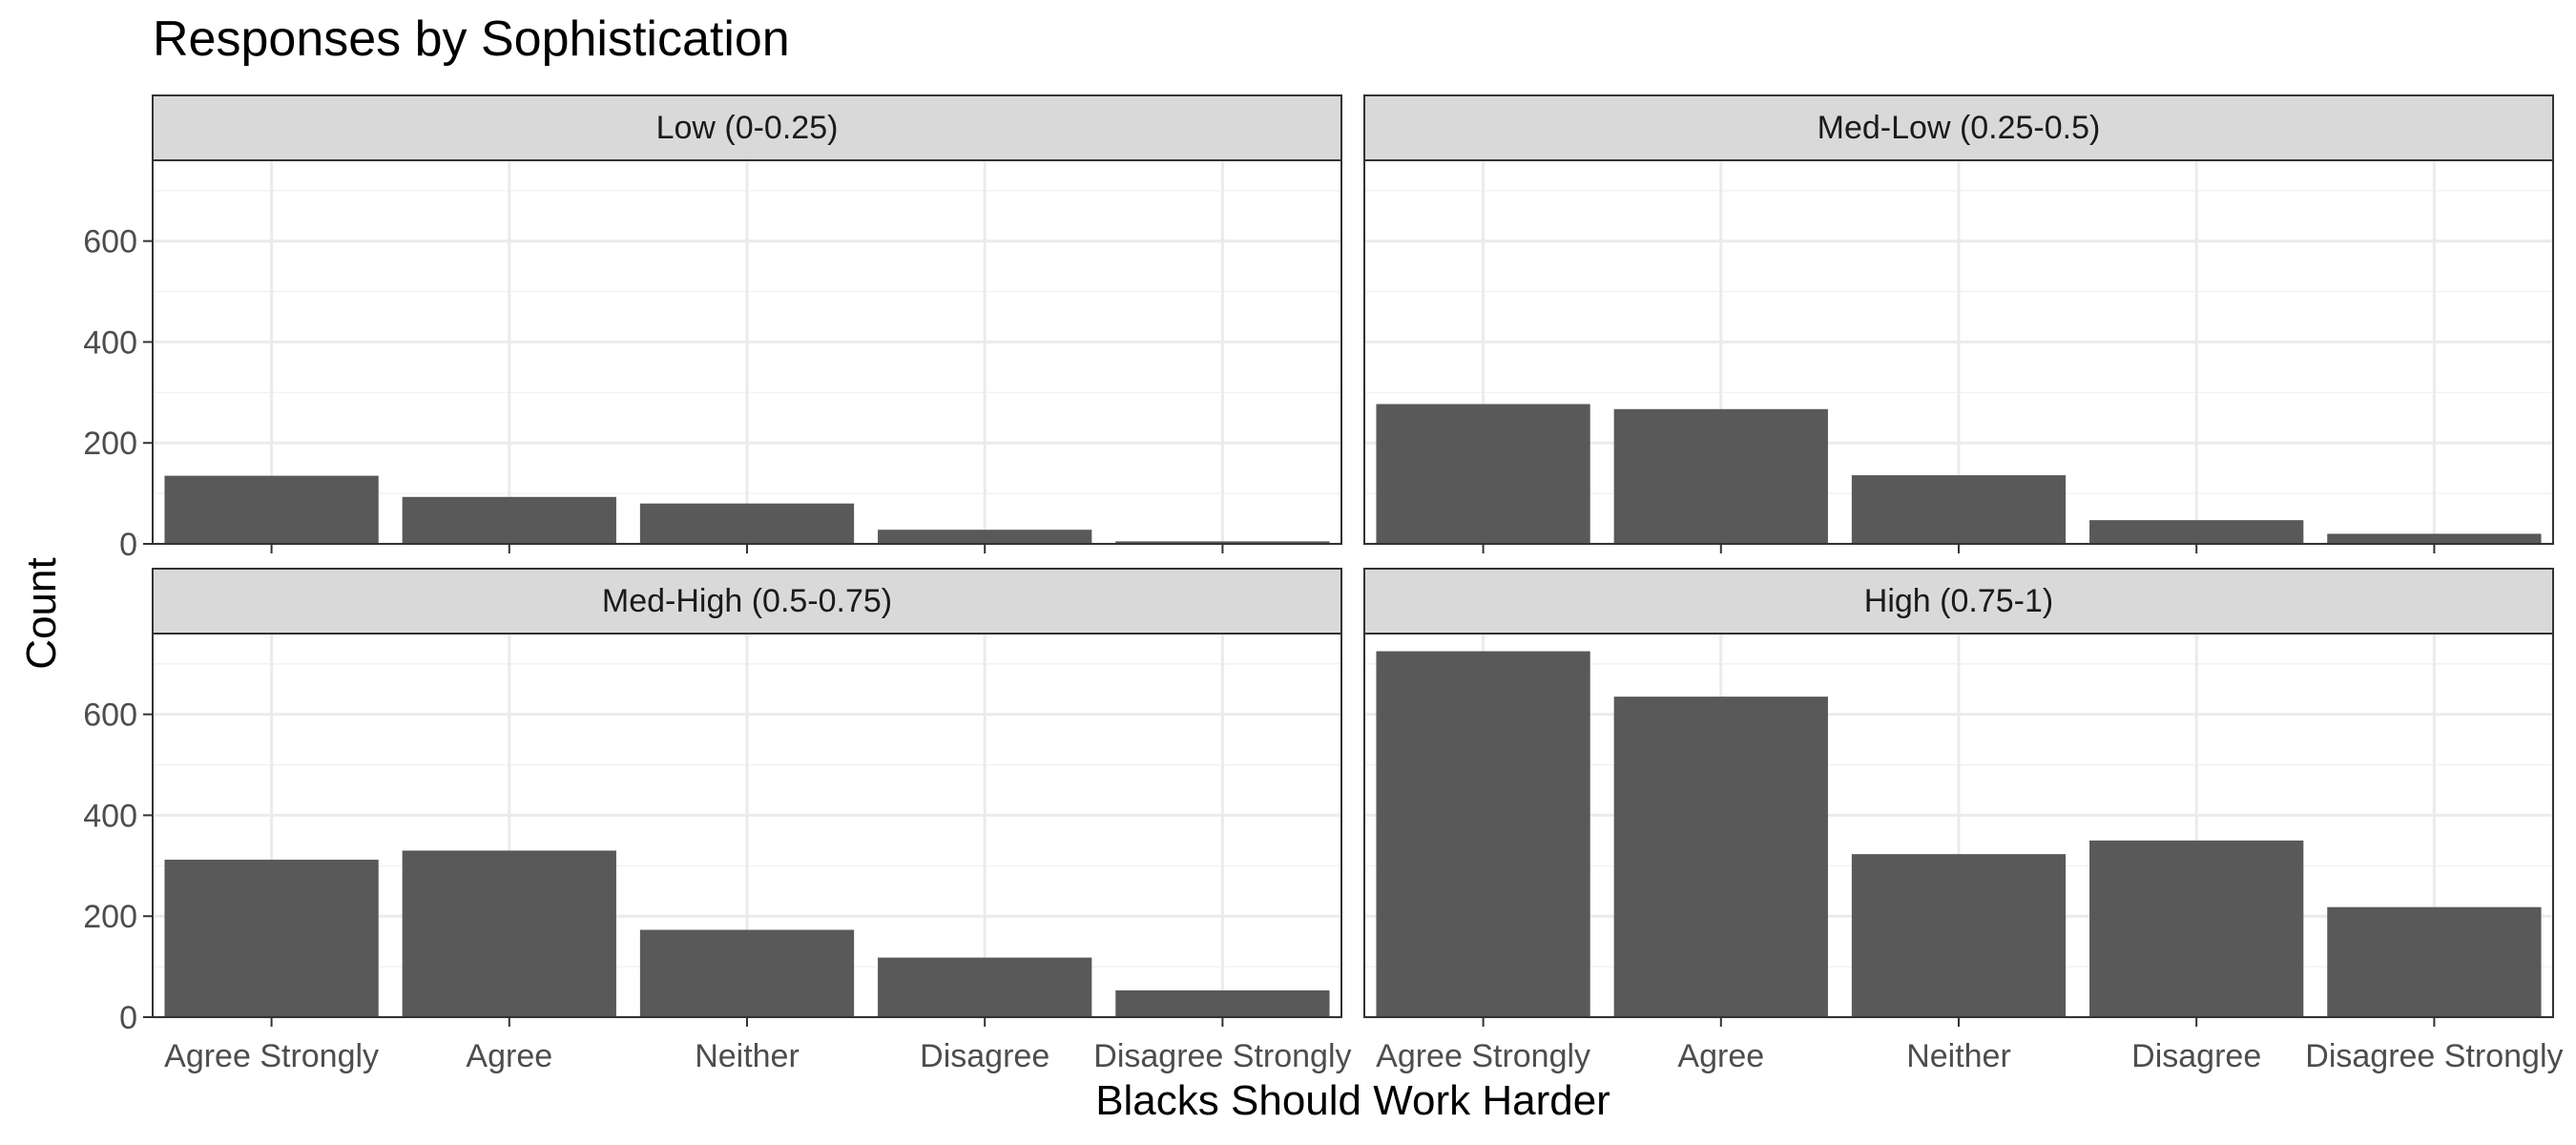 Image resolution: width=2576 pixels, height=1145 pixels. I want to click on facet-label: Med-High (0.5-0.75), so click(747, 601).